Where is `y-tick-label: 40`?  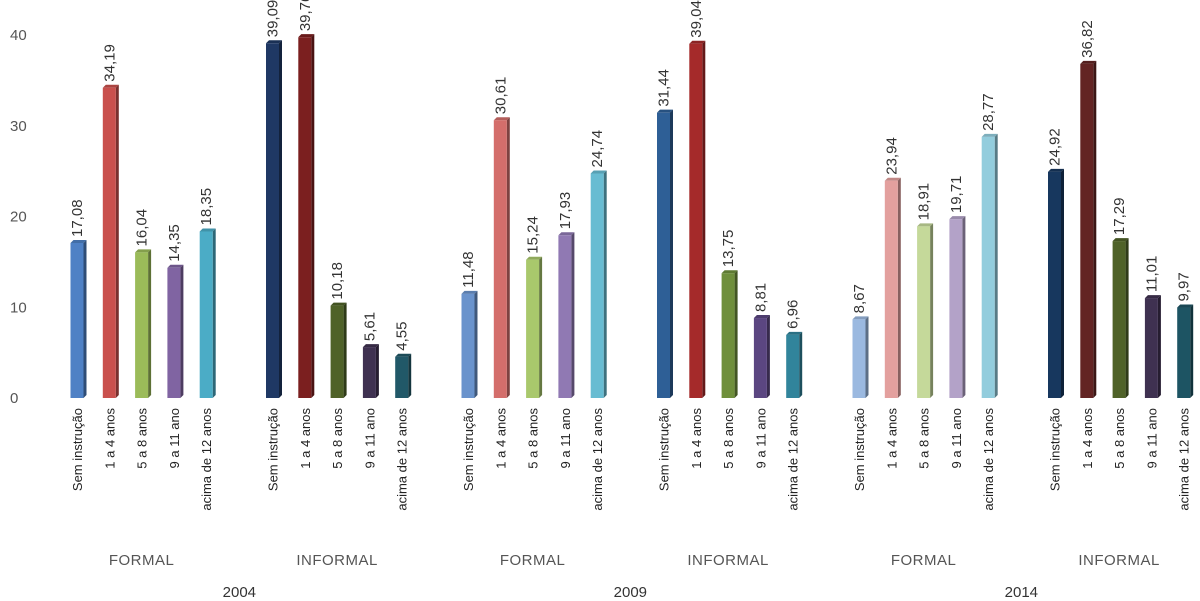
y-tick-label: 40 is located at coordinates (18, 35).